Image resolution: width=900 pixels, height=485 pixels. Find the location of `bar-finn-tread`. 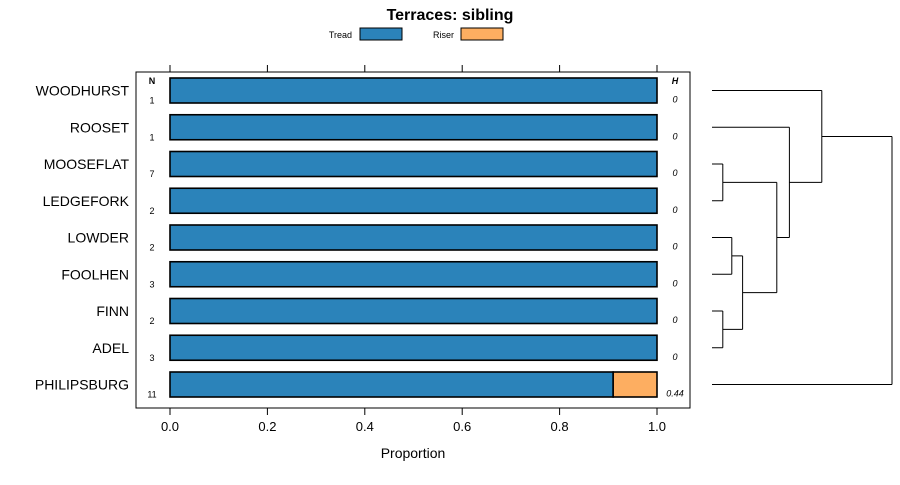

bar-finn-tread is located at coordinates (413, 311).